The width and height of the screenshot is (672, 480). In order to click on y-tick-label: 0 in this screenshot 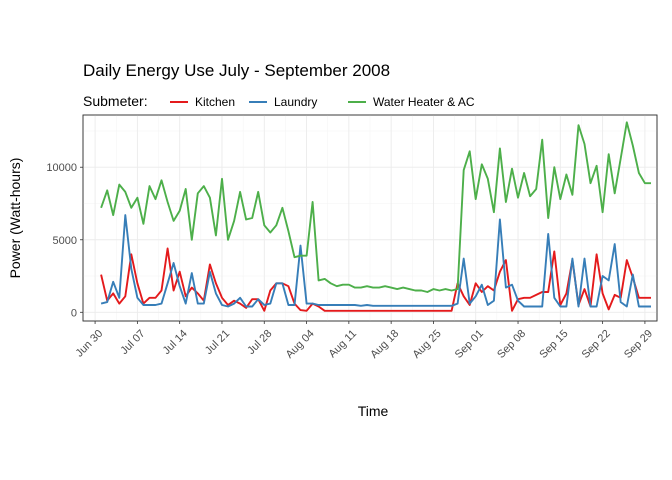, I will do `click(74, 313)`.